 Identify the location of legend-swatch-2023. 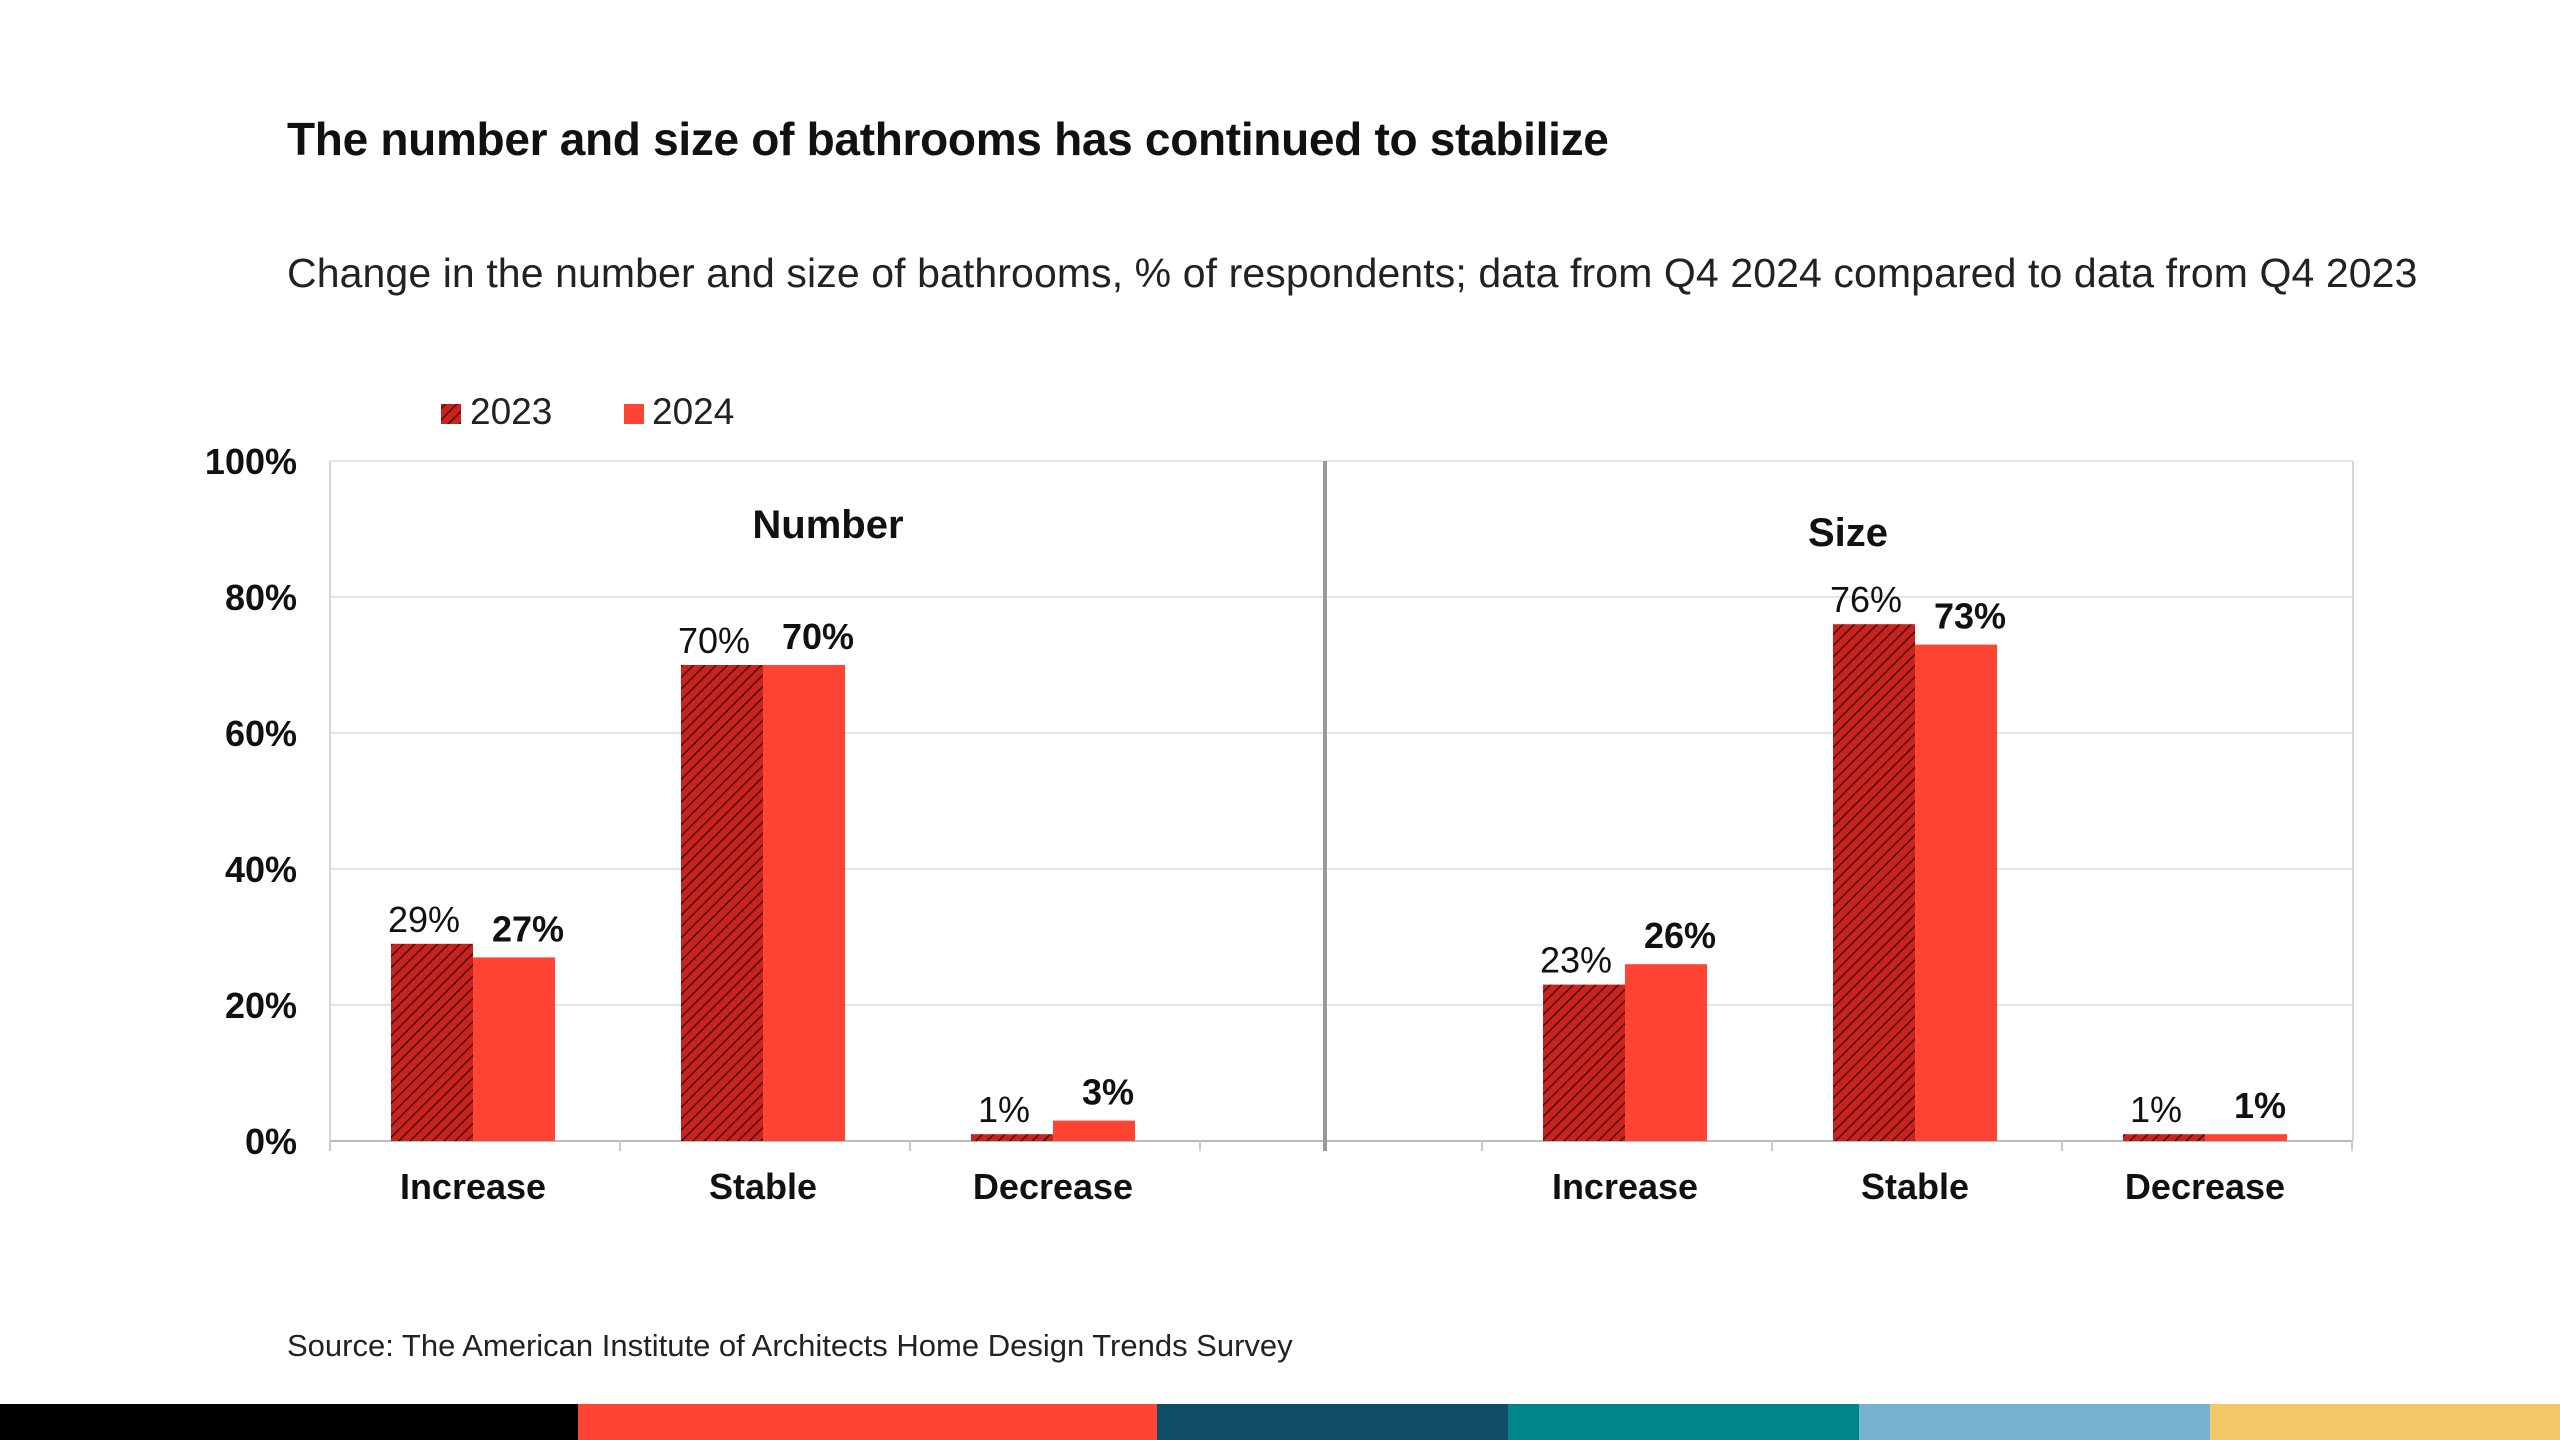
(451, 414).